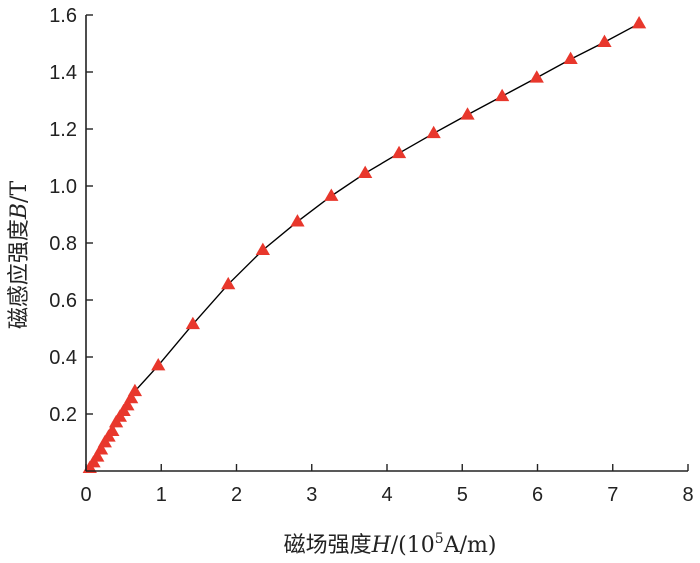 Image resolution: width=700 pixels, height=563 pixels. What do you see at coordinates (63, 358) in the screenshot?
I see `y-tick-label: 0.4` at bounding box center [63, 358].